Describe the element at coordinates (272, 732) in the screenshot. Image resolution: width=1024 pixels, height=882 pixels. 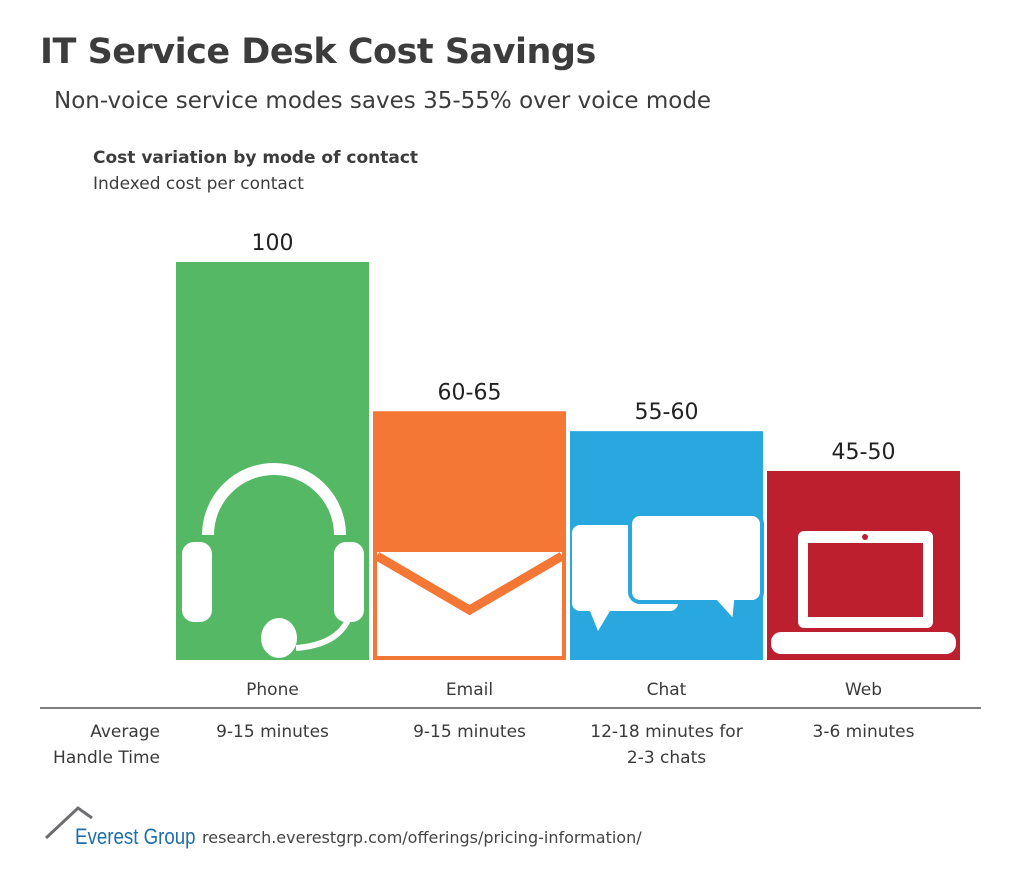
I see `handle-time-phone: 9-15 minutes` at that location.